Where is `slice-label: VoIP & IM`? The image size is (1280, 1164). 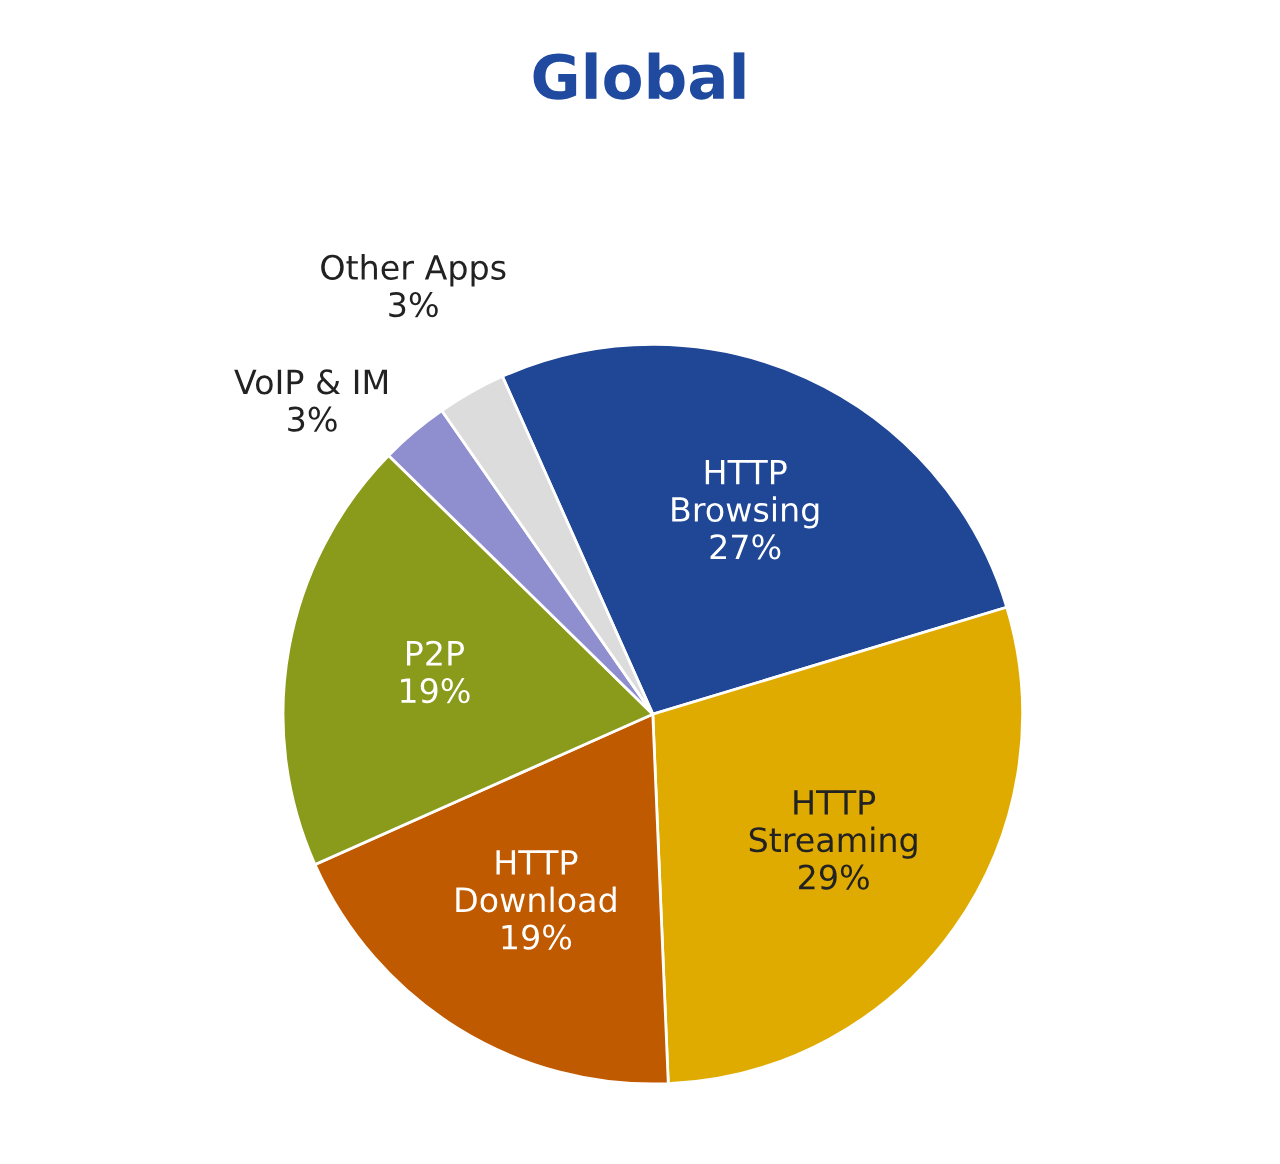 slice-label: VoIP & IM is located at coordinates (310, 382).